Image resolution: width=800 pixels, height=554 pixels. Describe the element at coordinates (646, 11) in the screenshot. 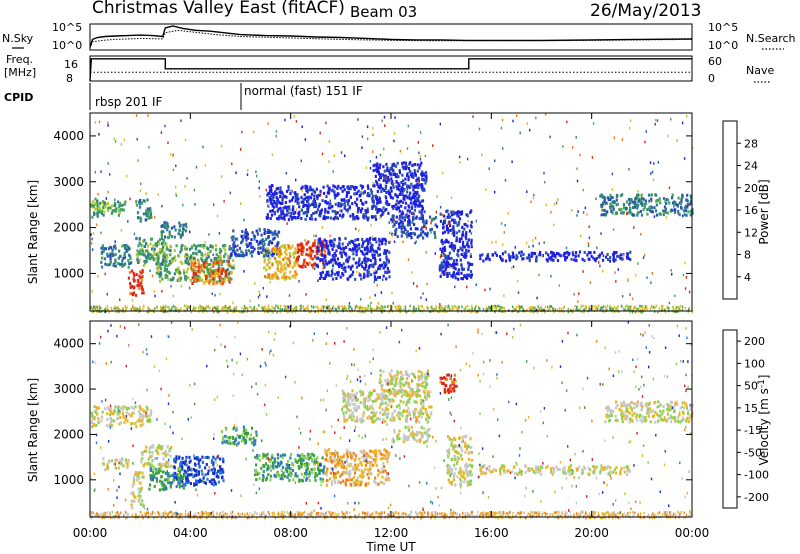

I see `date-label: 26/May/2013` at that location.